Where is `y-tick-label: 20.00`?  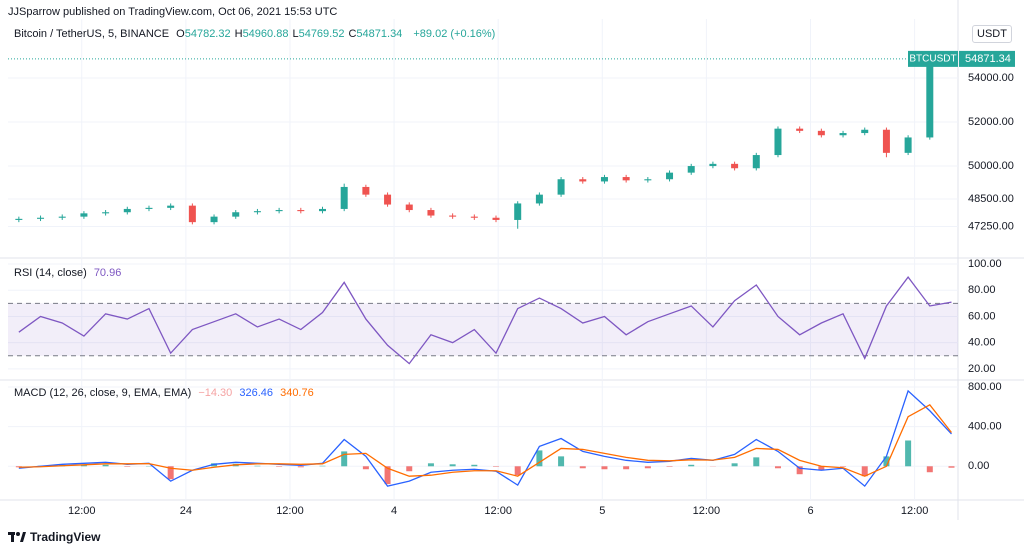
y-tick-label: 20.00 is located at coordinates (982, 369).